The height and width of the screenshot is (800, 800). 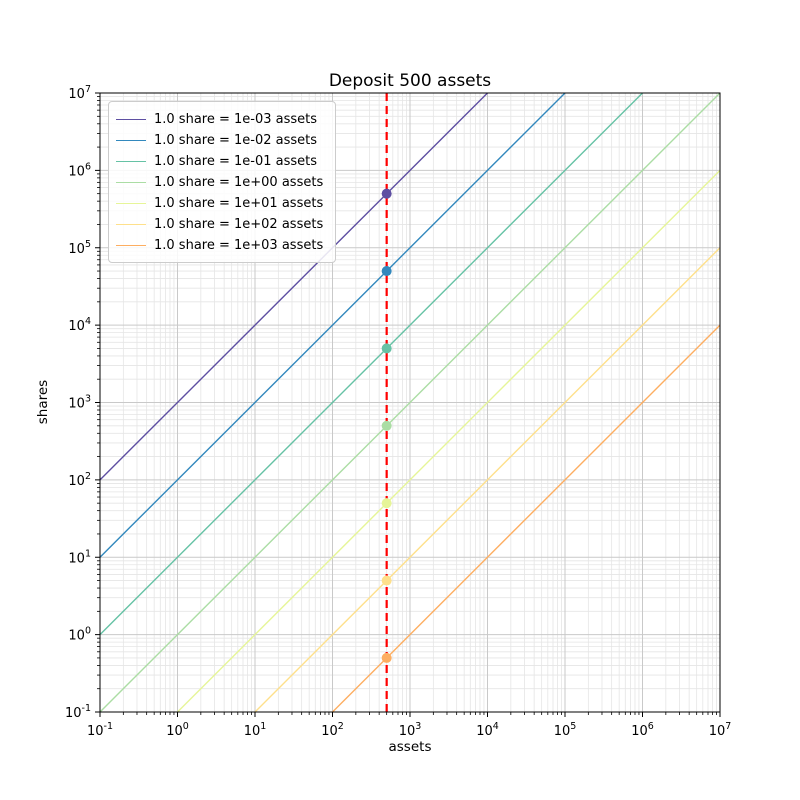 I want to click on legend-item-3: 1.0 share = 1e+00 assets, so click(x=219, y=182).